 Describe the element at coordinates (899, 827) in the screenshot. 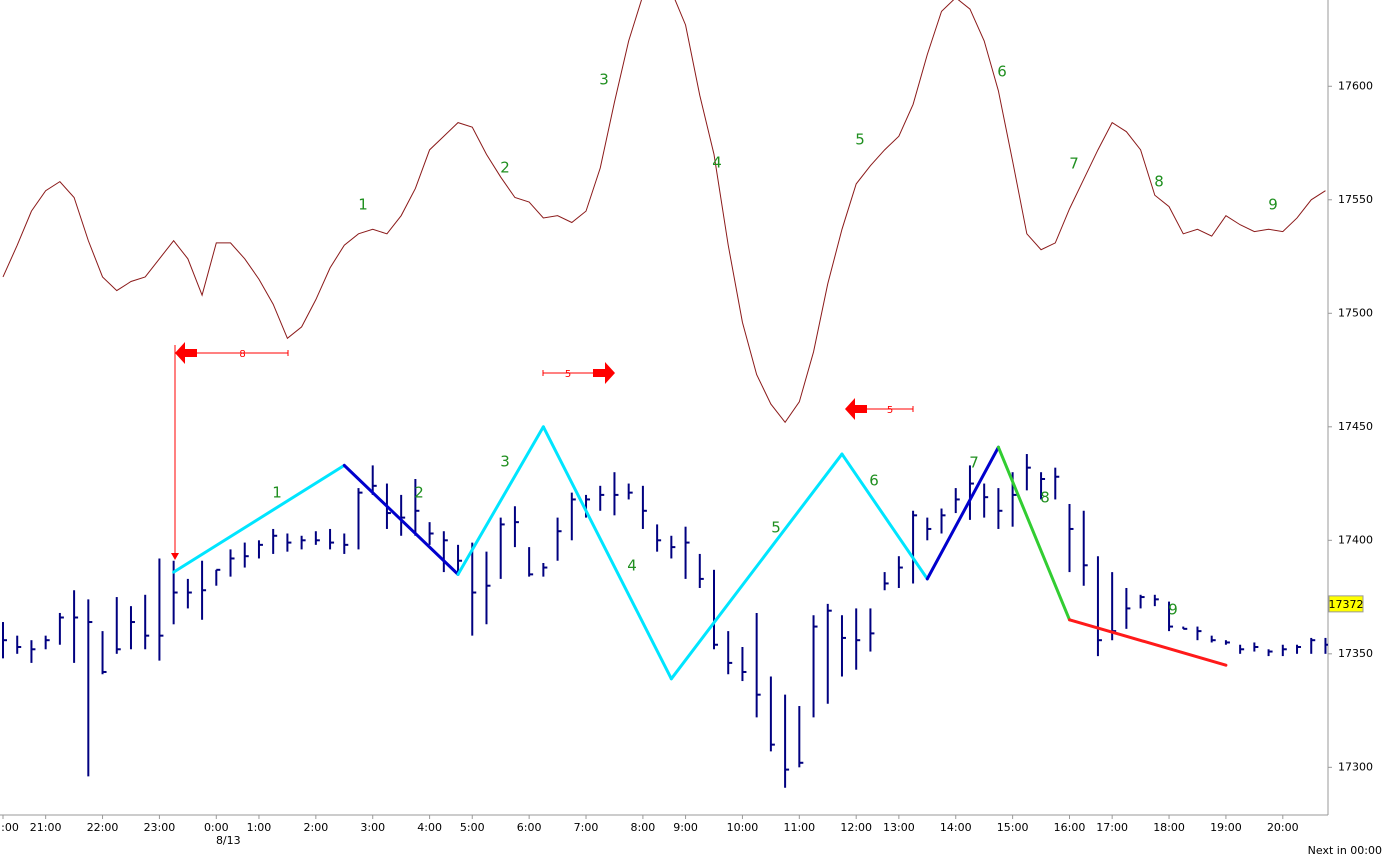

I see `x-tick-label: 13:00` at that location.